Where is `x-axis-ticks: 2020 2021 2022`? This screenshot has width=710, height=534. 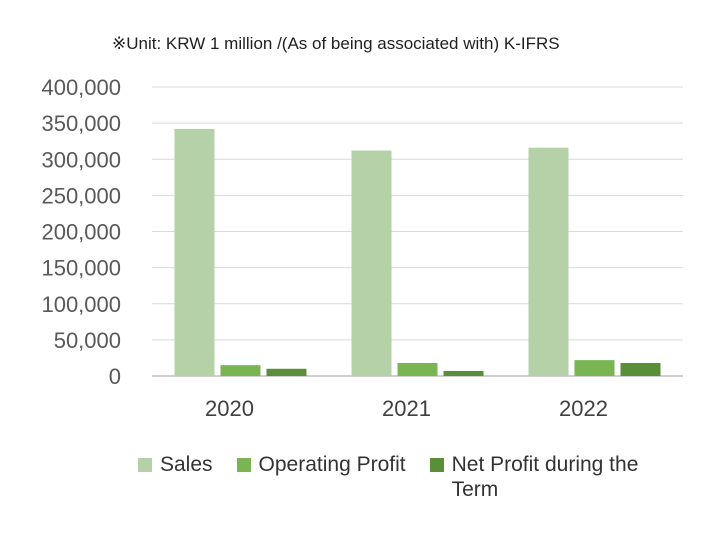
x-axis-ticks: 2020 2021 2022 is located at coordinates (406, 408).